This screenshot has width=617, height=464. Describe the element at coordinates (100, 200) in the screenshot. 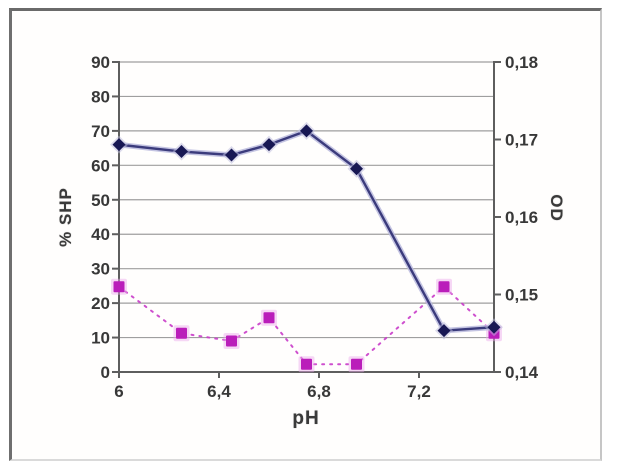

I see `left-axis-tick-label: 50` at that location.